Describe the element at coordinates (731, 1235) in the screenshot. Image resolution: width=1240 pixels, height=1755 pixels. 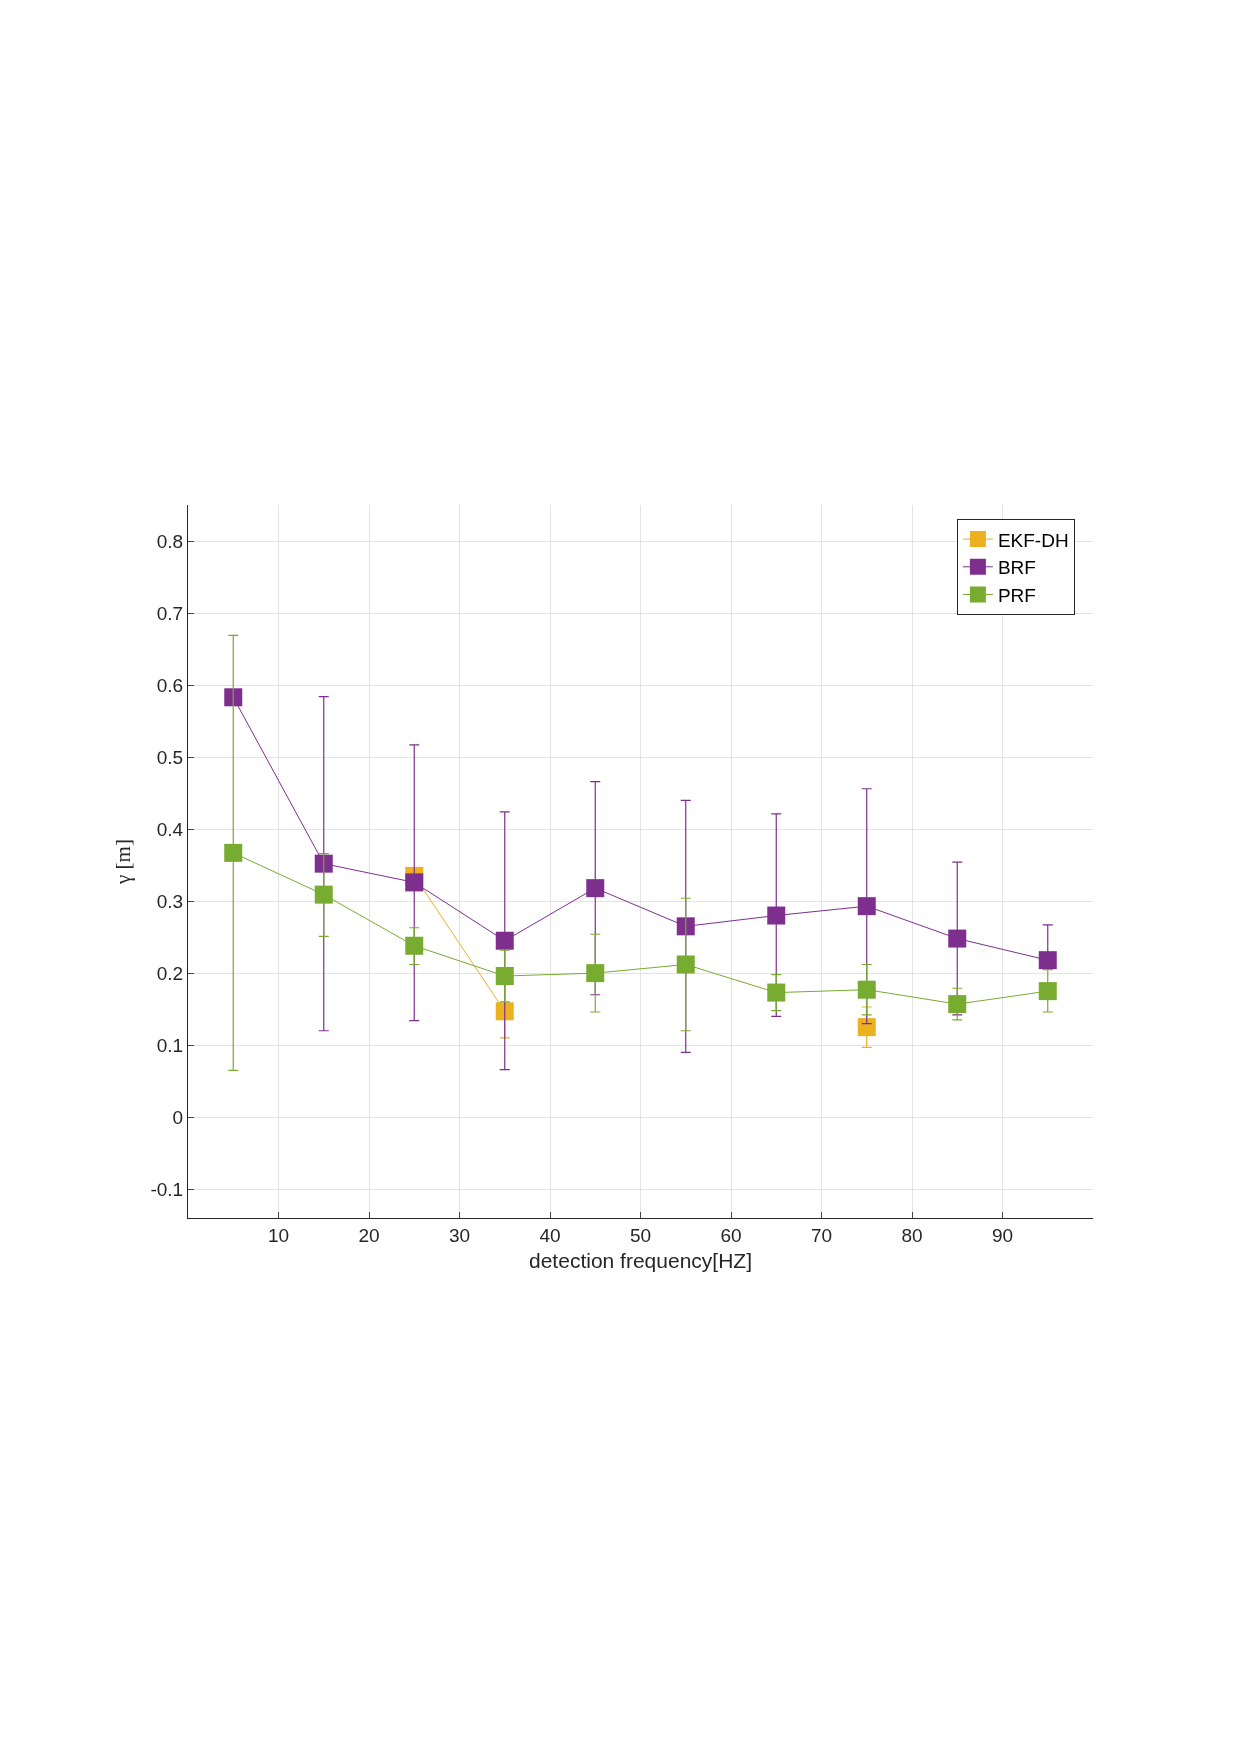
I see `x-tick-label: 60` at that location.